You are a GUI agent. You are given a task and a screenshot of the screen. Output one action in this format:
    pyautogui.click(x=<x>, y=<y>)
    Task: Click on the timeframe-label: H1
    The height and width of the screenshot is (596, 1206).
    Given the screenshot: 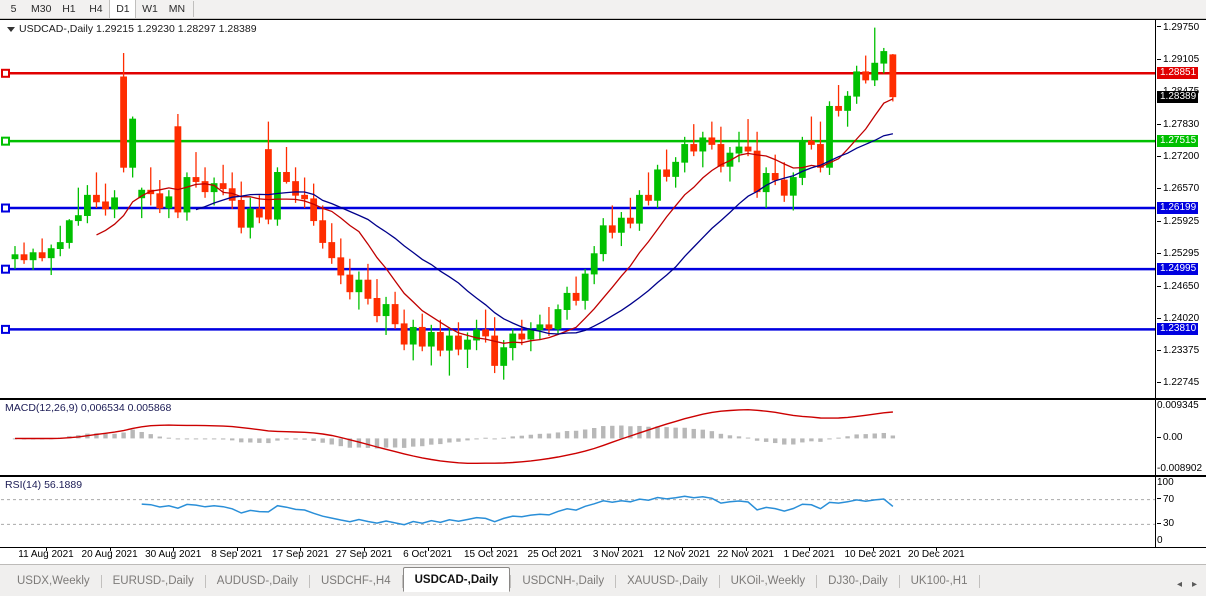 What is the action you would take?
    pyautogui.click(x=69, y=9)
    